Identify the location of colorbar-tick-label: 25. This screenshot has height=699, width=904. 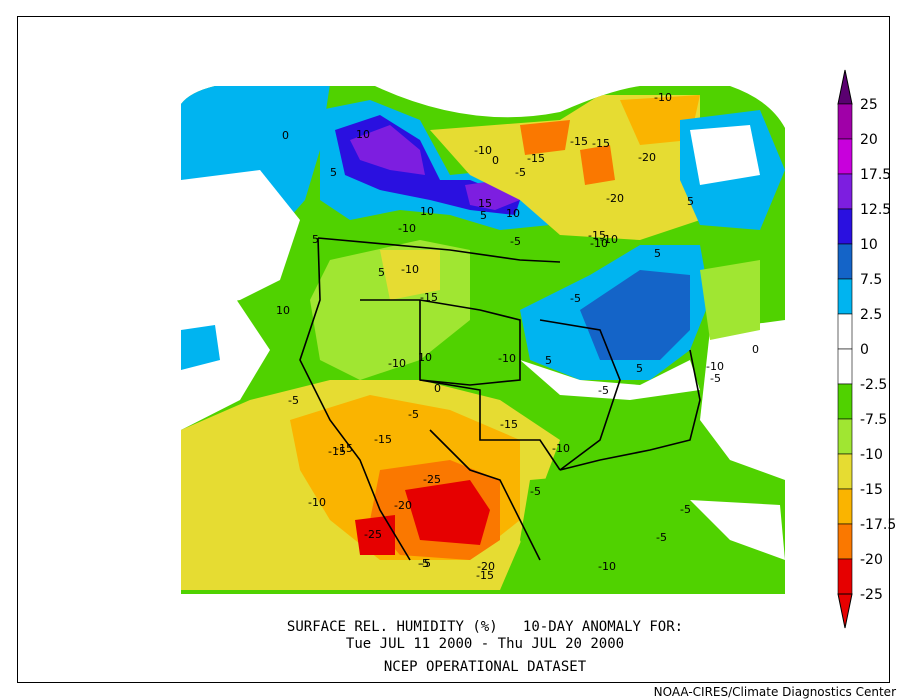
(869, 105).